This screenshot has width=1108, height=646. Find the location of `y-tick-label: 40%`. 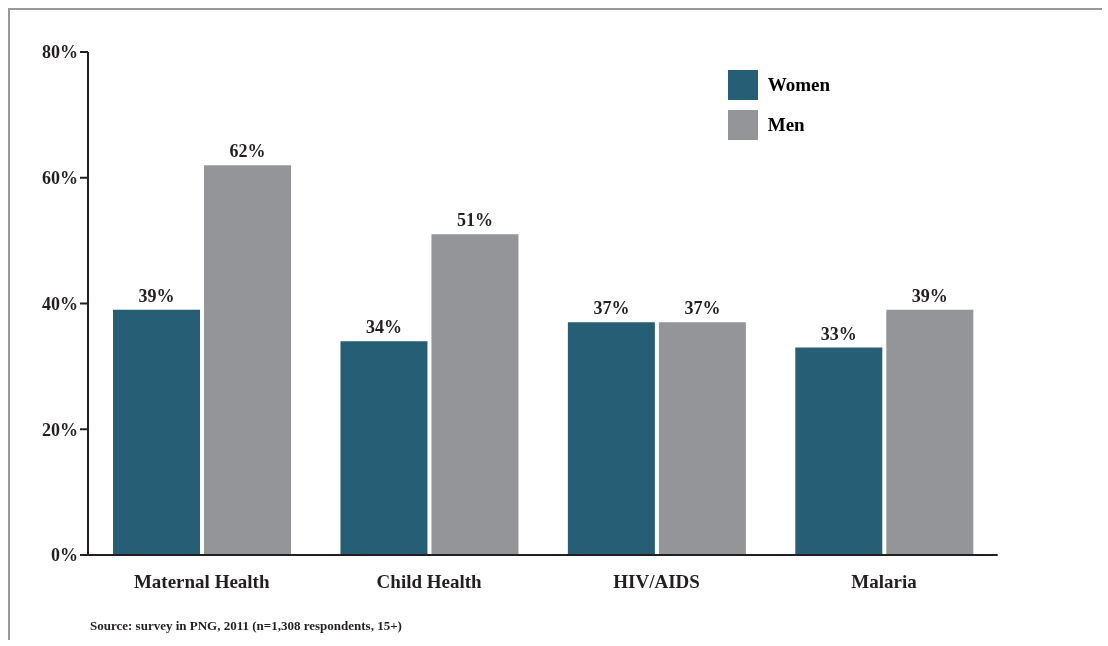

y-tick-label: 40% is located at coordinates (60, 303).